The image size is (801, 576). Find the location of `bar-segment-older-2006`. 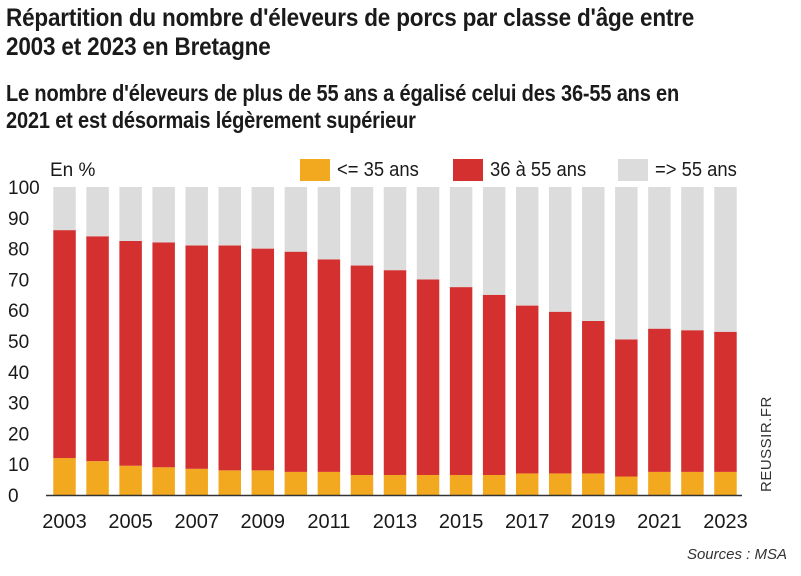

bar-segment-older-2006 is located at coordinates (163, 215).